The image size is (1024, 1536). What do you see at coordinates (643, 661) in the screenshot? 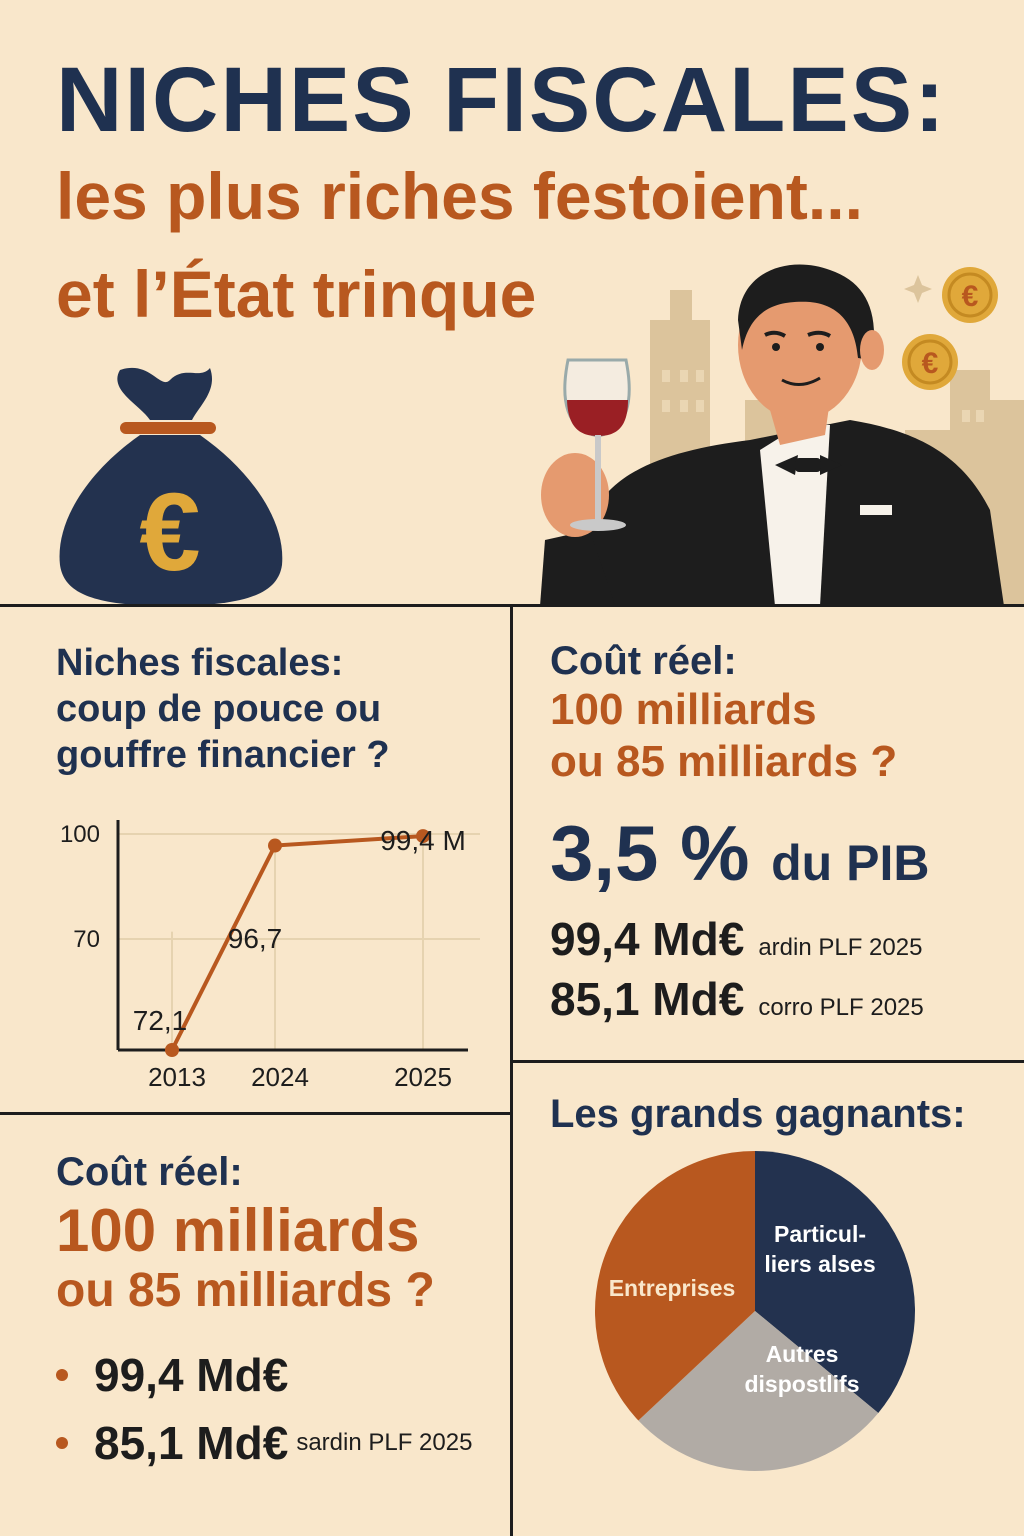
I see `cost-right-line1: Coût réel:` at bounding box center [643, 661].